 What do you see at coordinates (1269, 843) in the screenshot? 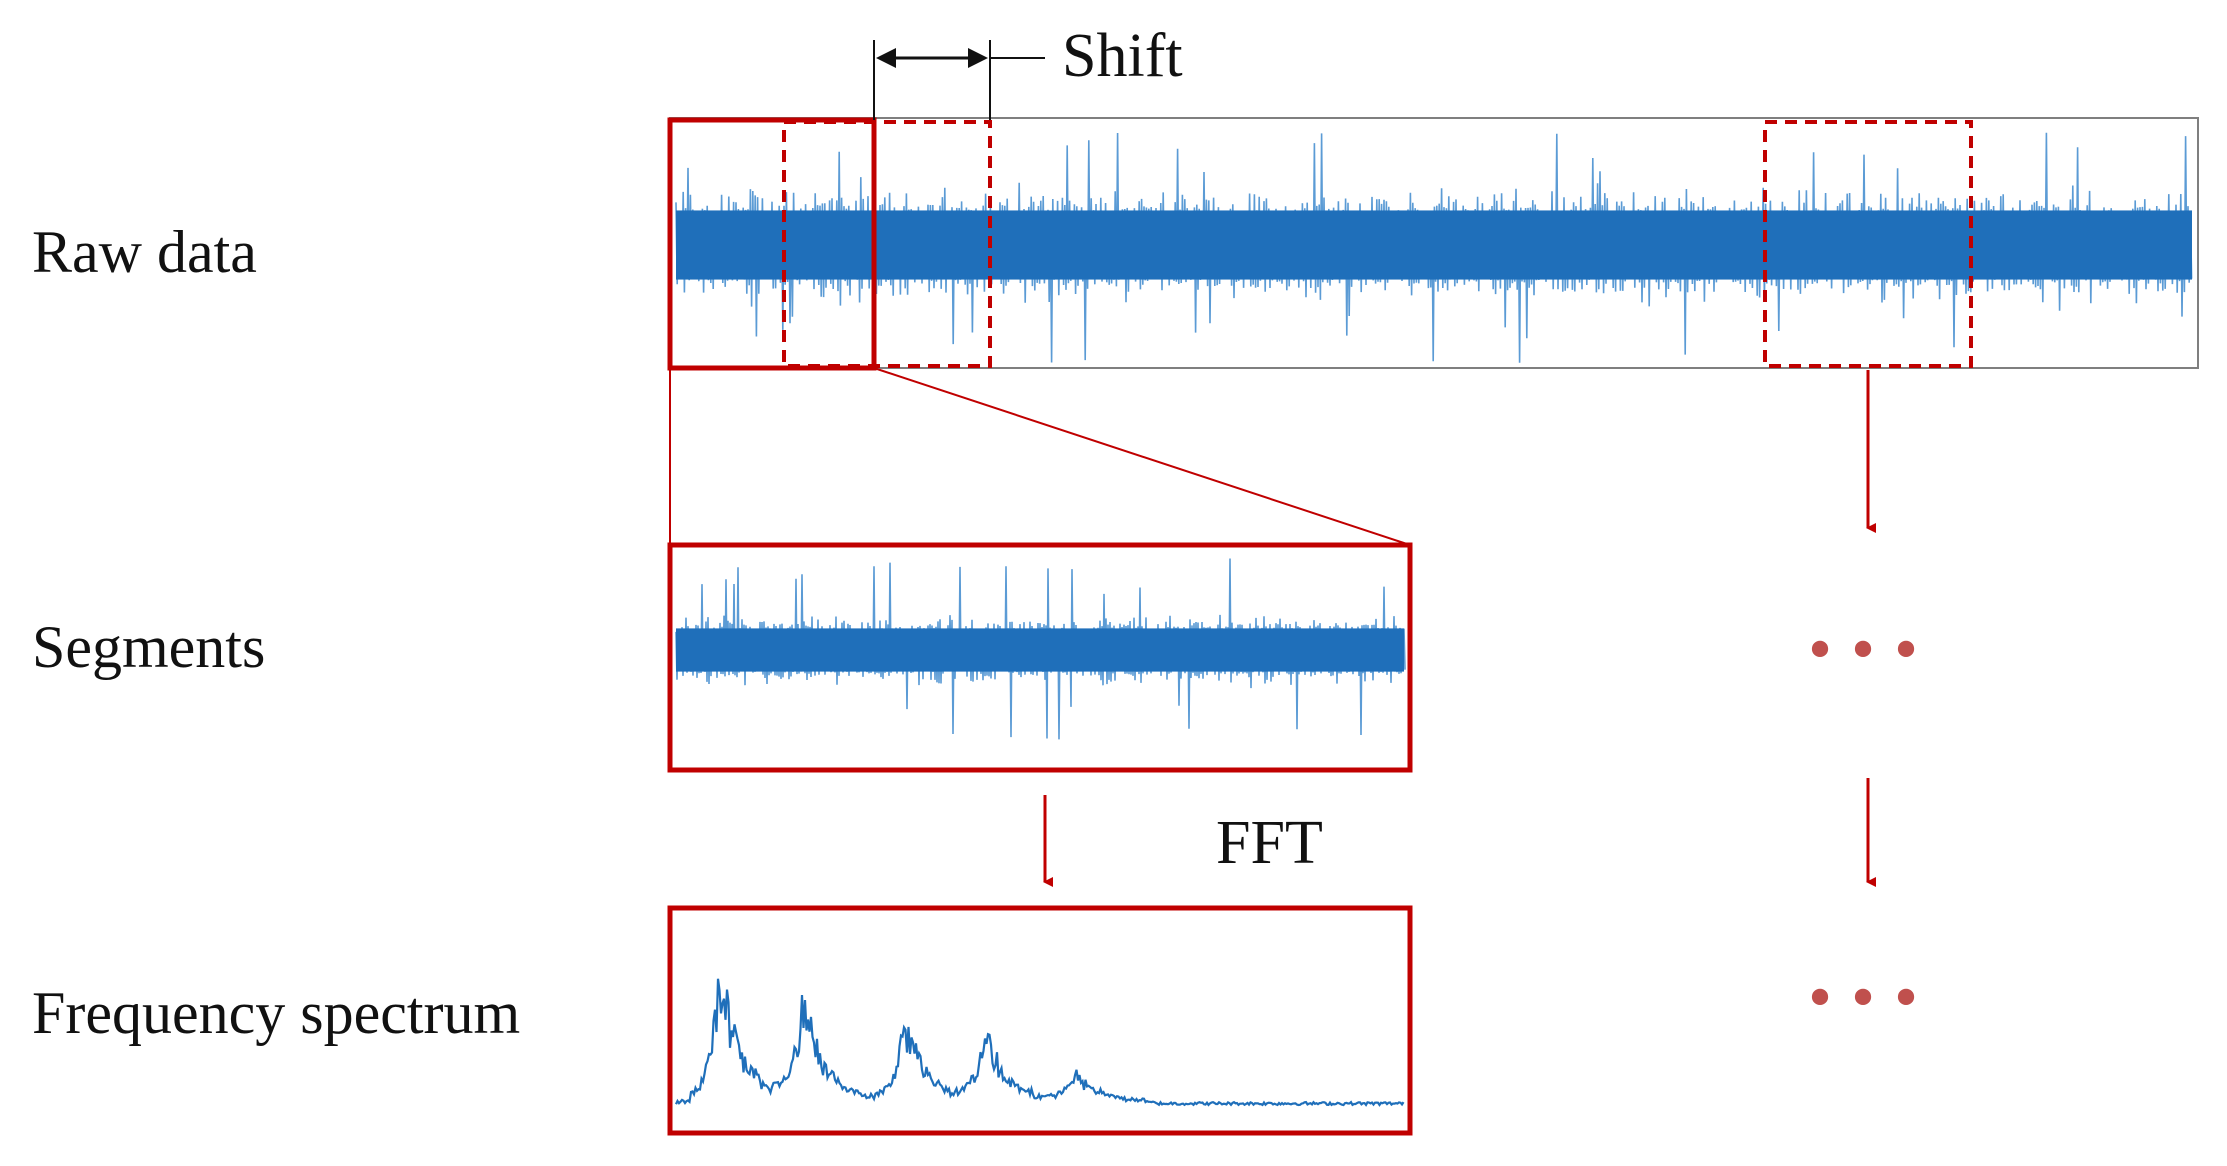
I see `fft-label: FFT` at bounding box center [1269, 843].